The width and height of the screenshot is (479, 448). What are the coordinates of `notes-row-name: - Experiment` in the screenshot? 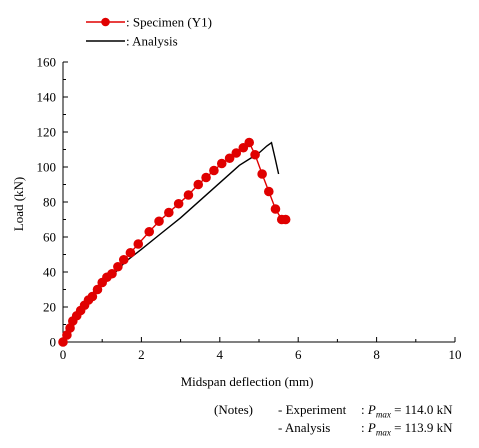 It's located at (312, 409).